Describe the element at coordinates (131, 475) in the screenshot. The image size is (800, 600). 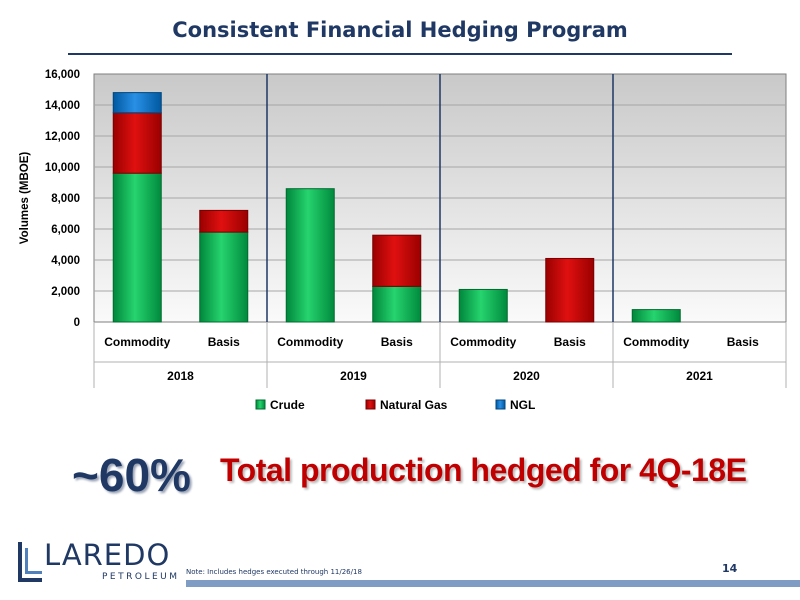
I see `hedged-percent: ~60%` at that location.